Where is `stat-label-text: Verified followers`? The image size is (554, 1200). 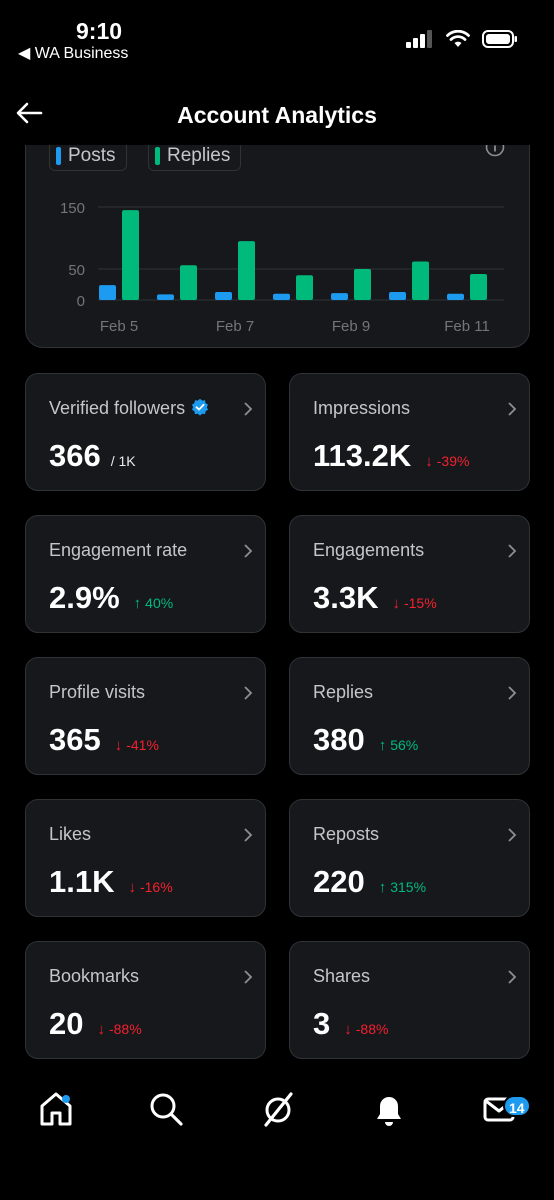 stat-label-text: Verified followers is located at coordinates (117, 408).